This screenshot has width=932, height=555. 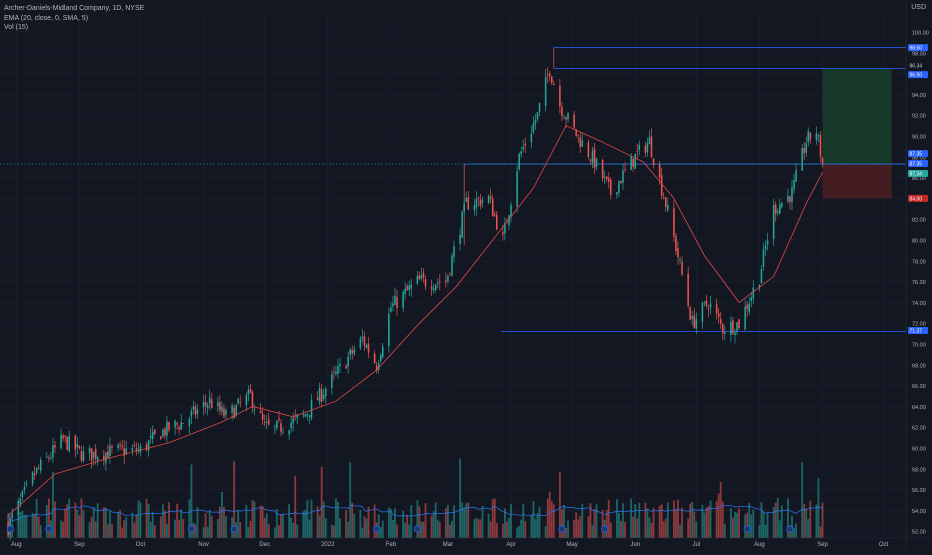 I want to click on dividend-icon, so click(x=605, y=529).